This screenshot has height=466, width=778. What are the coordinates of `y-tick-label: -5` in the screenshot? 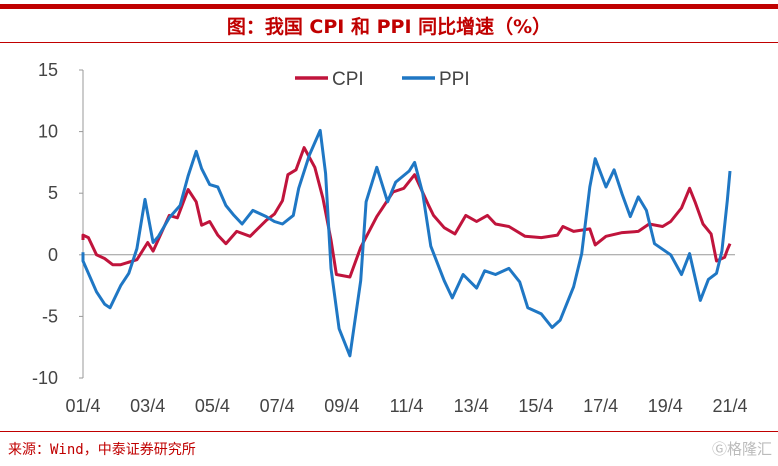 It's located at (50, 316).